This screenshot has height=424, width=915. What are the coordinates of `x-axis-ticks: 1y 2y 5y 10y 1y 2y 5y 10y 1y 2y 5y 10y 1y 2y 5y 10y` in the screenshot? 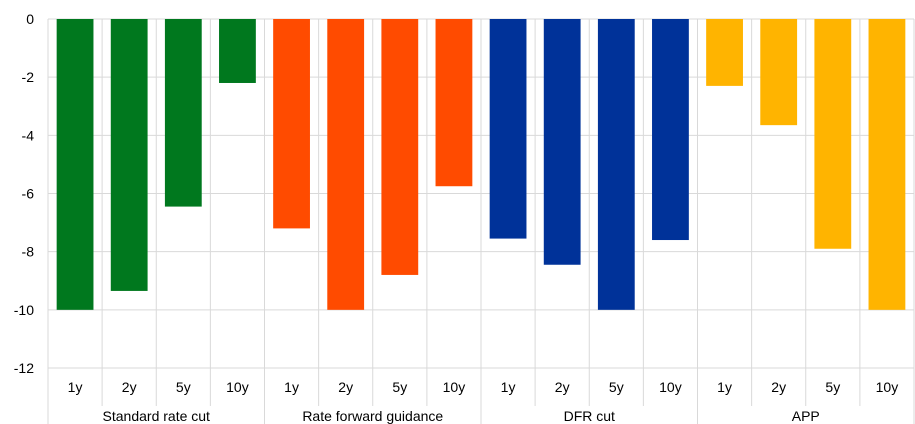 It's located at (483, 387).